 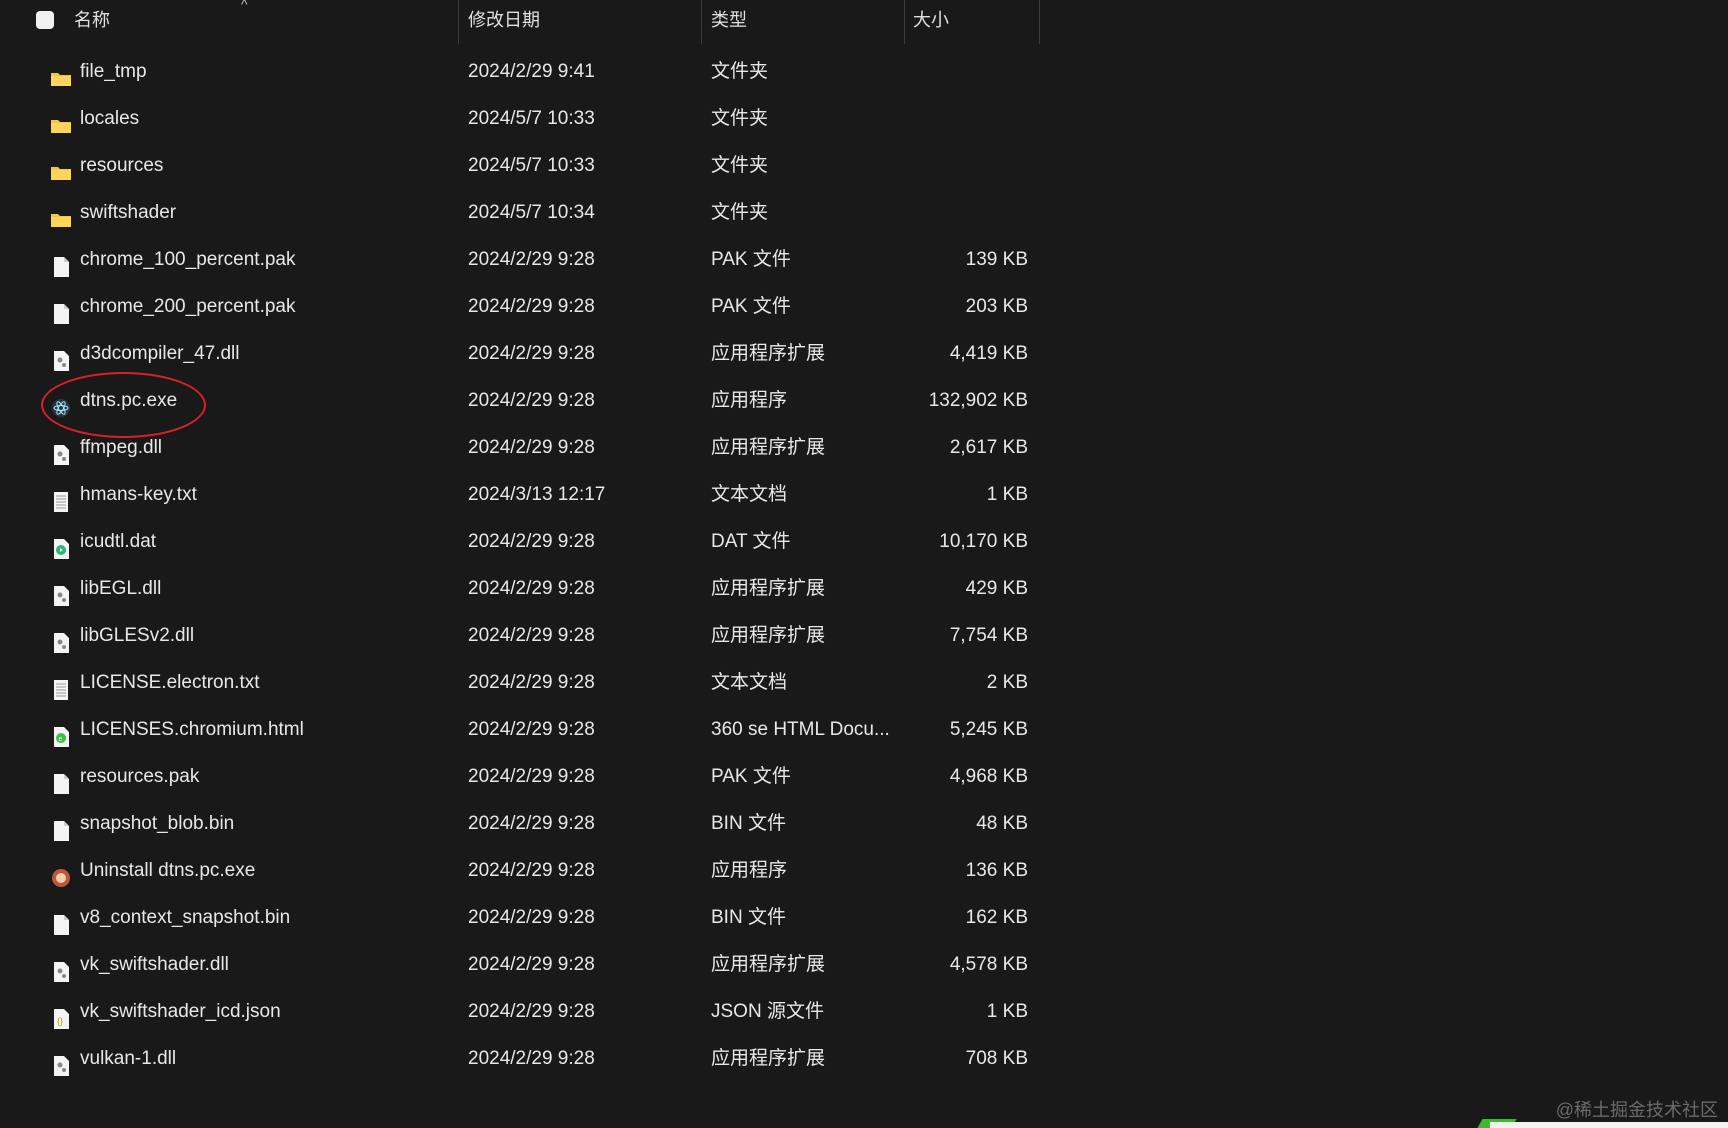 I want to click on file-type: JSON 源文件, so click(x=767, y=1011).